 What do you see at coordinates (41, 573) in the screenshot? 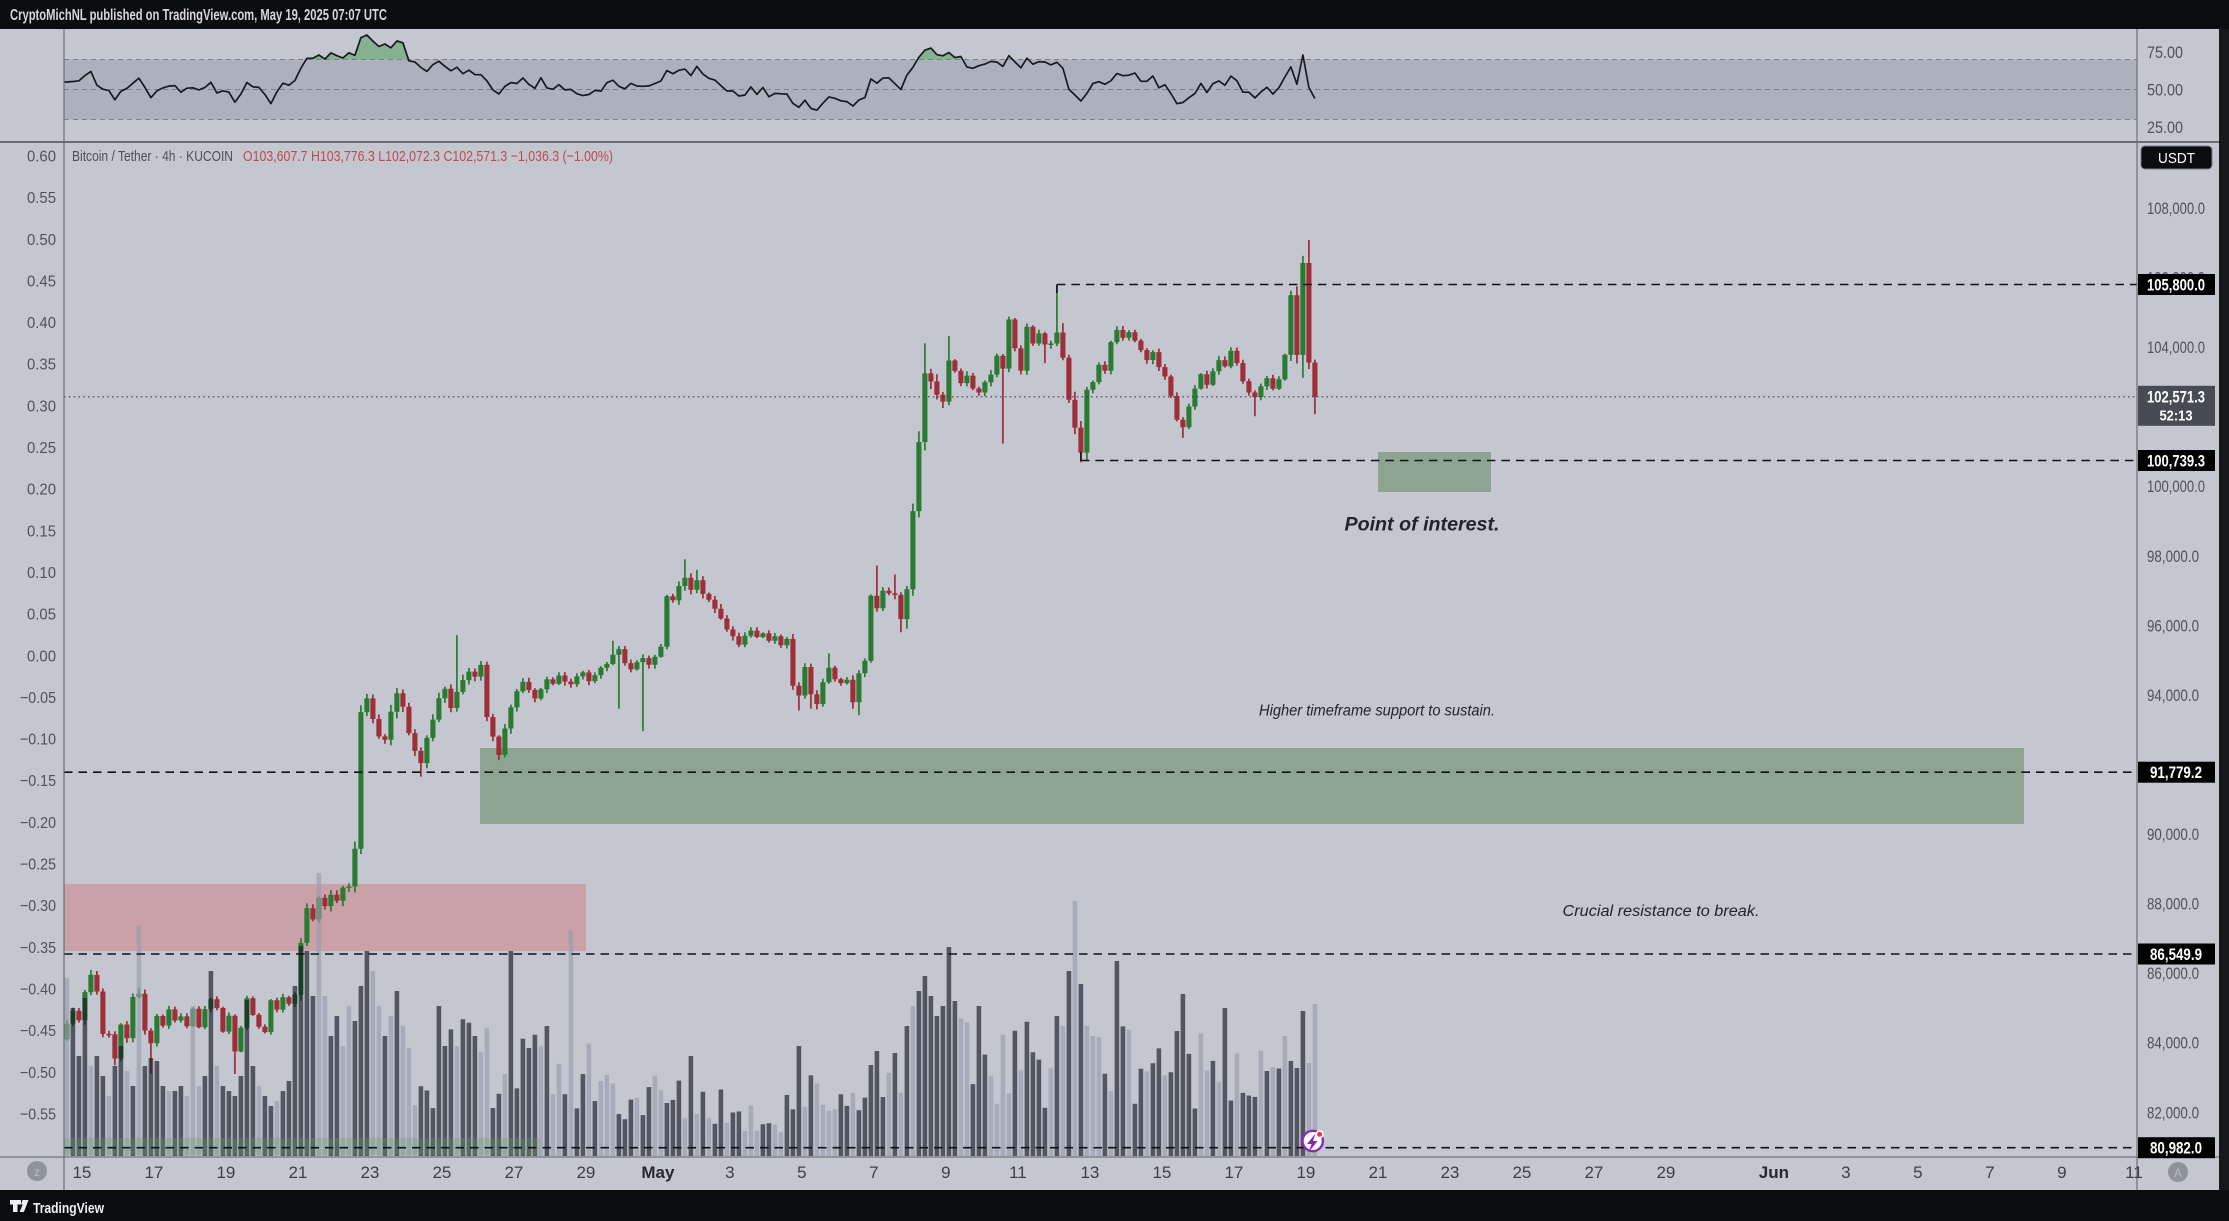
I see `svg-text: 0.10` at bounding box center [41, 573].